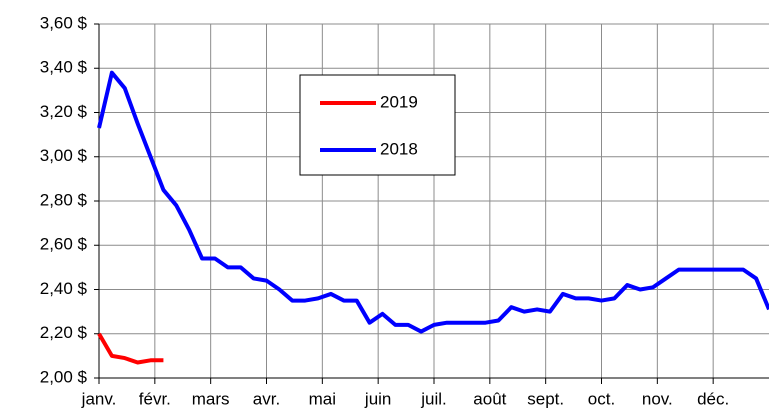 This screenshot has width=769, height=412. Describe the element at coordinates (399, 148) in the screenshot. I see `legend-label: 2018` at that location.